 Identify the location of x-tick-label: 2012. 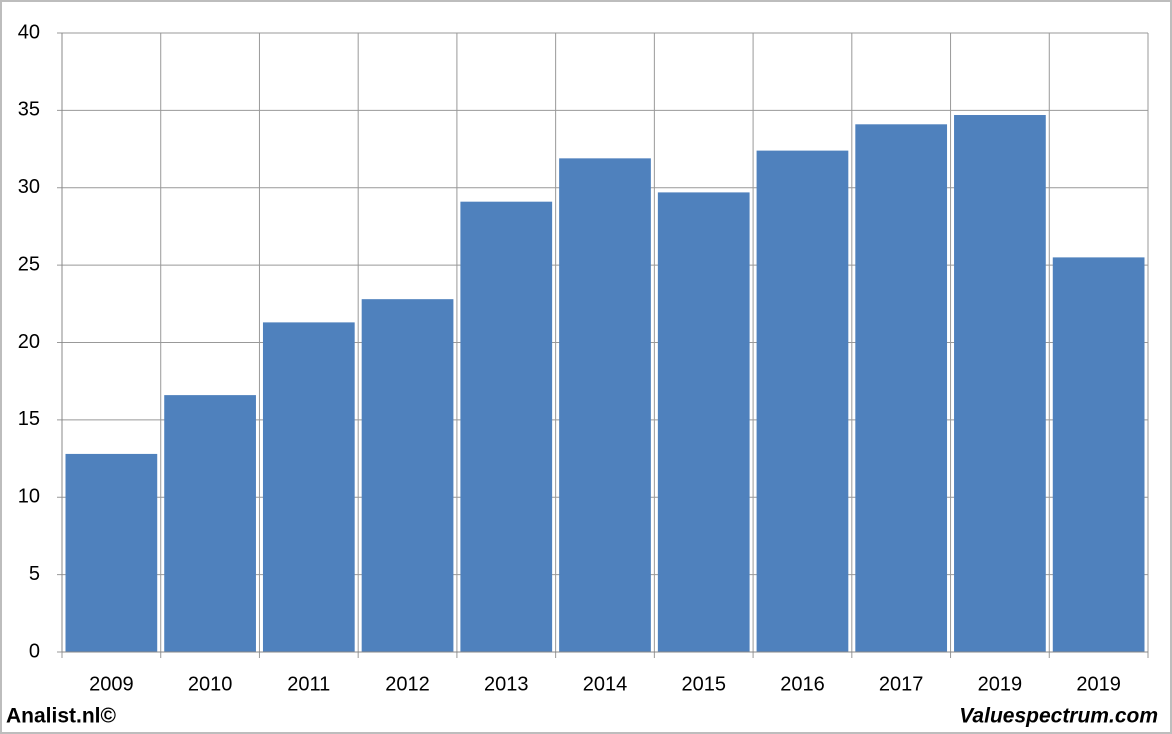
(407, 684).